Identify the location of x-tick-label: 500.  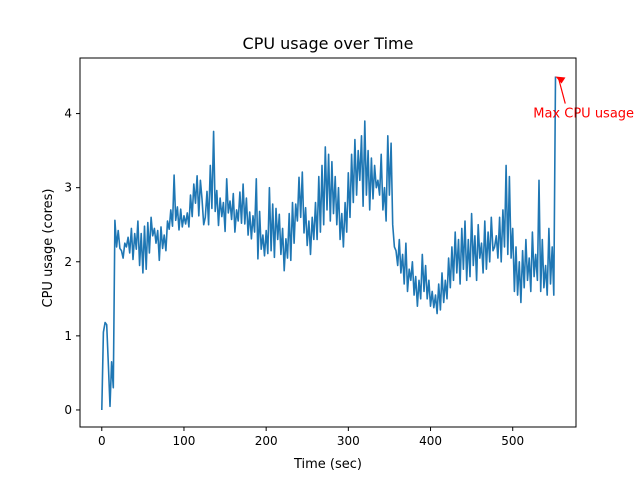
(512, 441).